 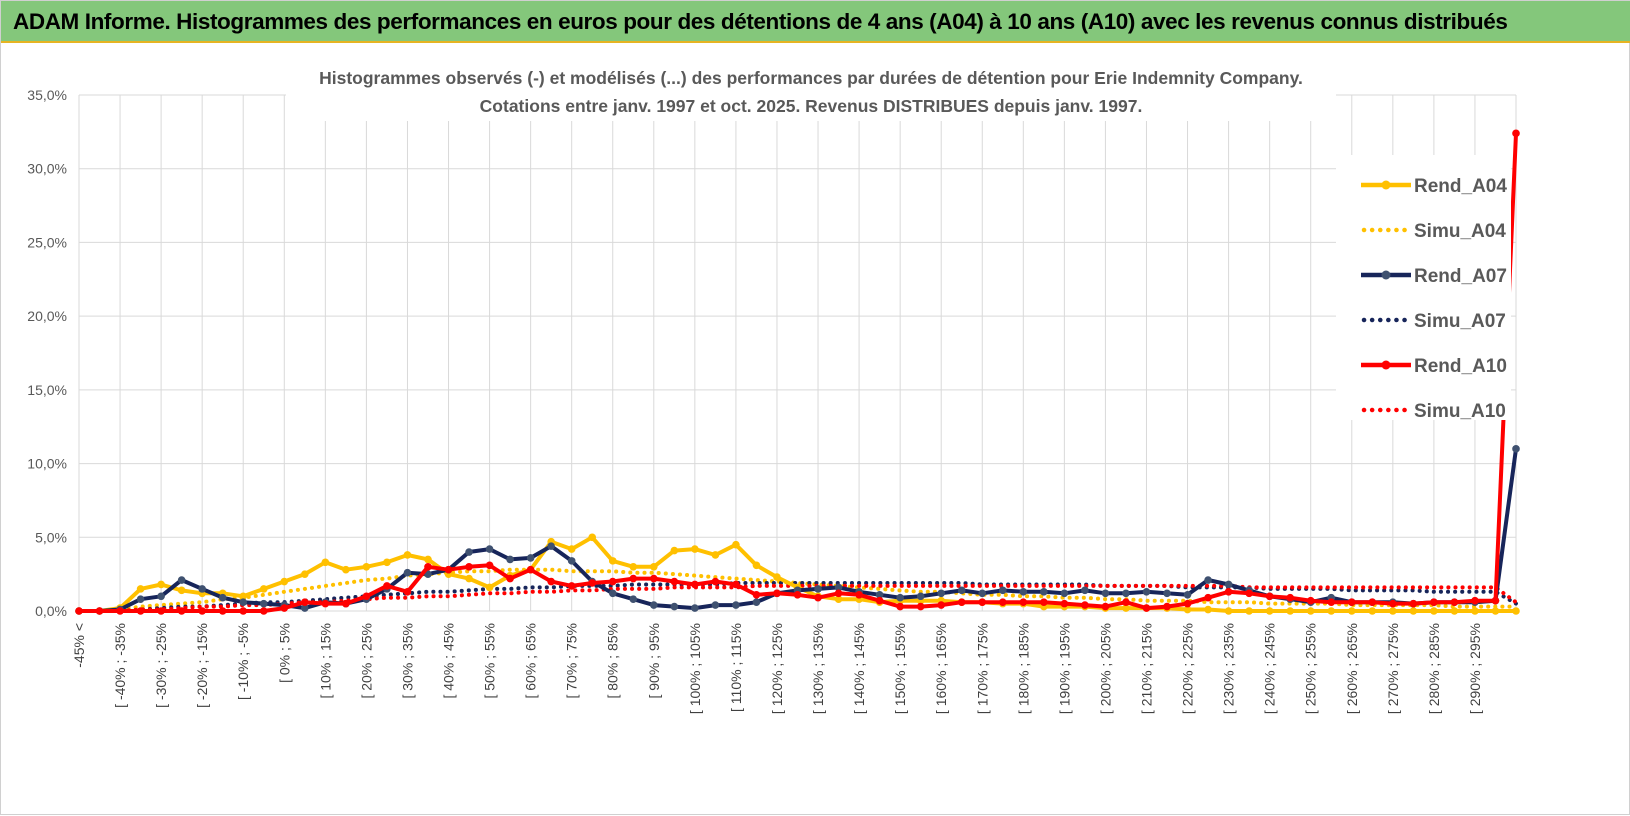 What do you see at coordinates (797, 590) in the screenshot?
I see `series-Simu_A04` at bounding box center [797, 590].